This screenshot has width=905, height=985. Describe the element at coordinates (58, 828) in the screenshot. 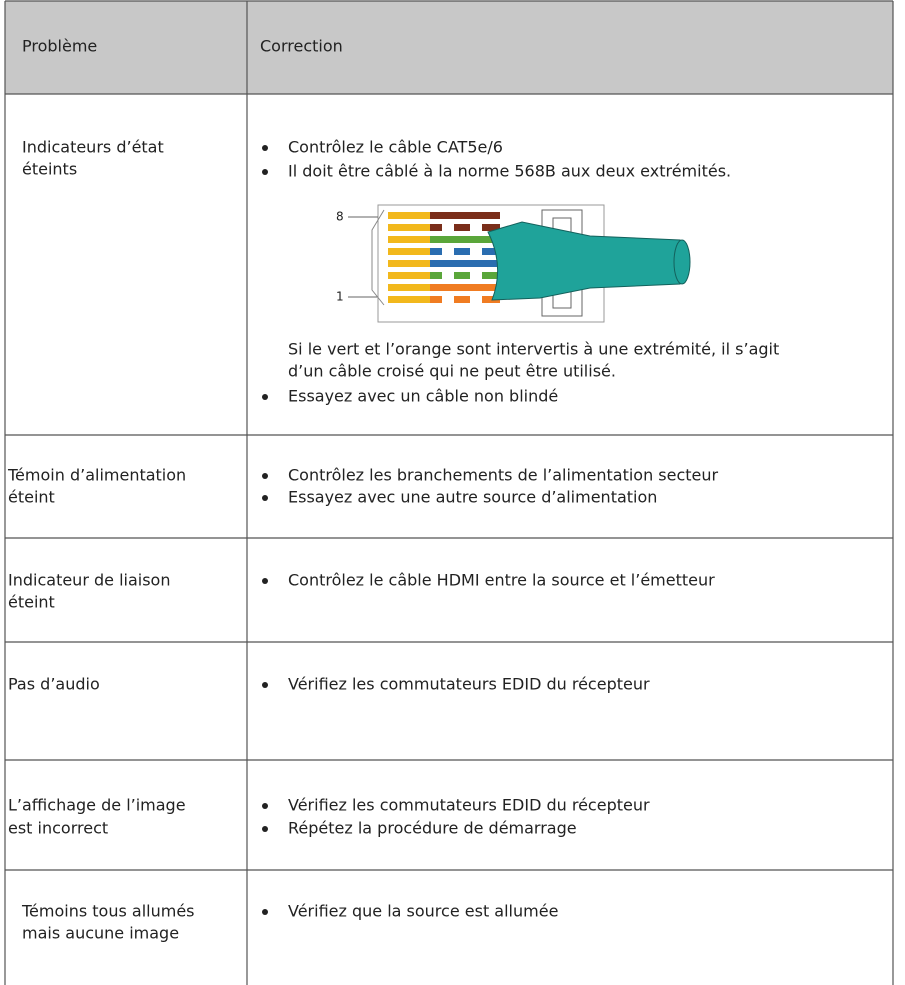

I see `problem-text: est incorrect` at that location.